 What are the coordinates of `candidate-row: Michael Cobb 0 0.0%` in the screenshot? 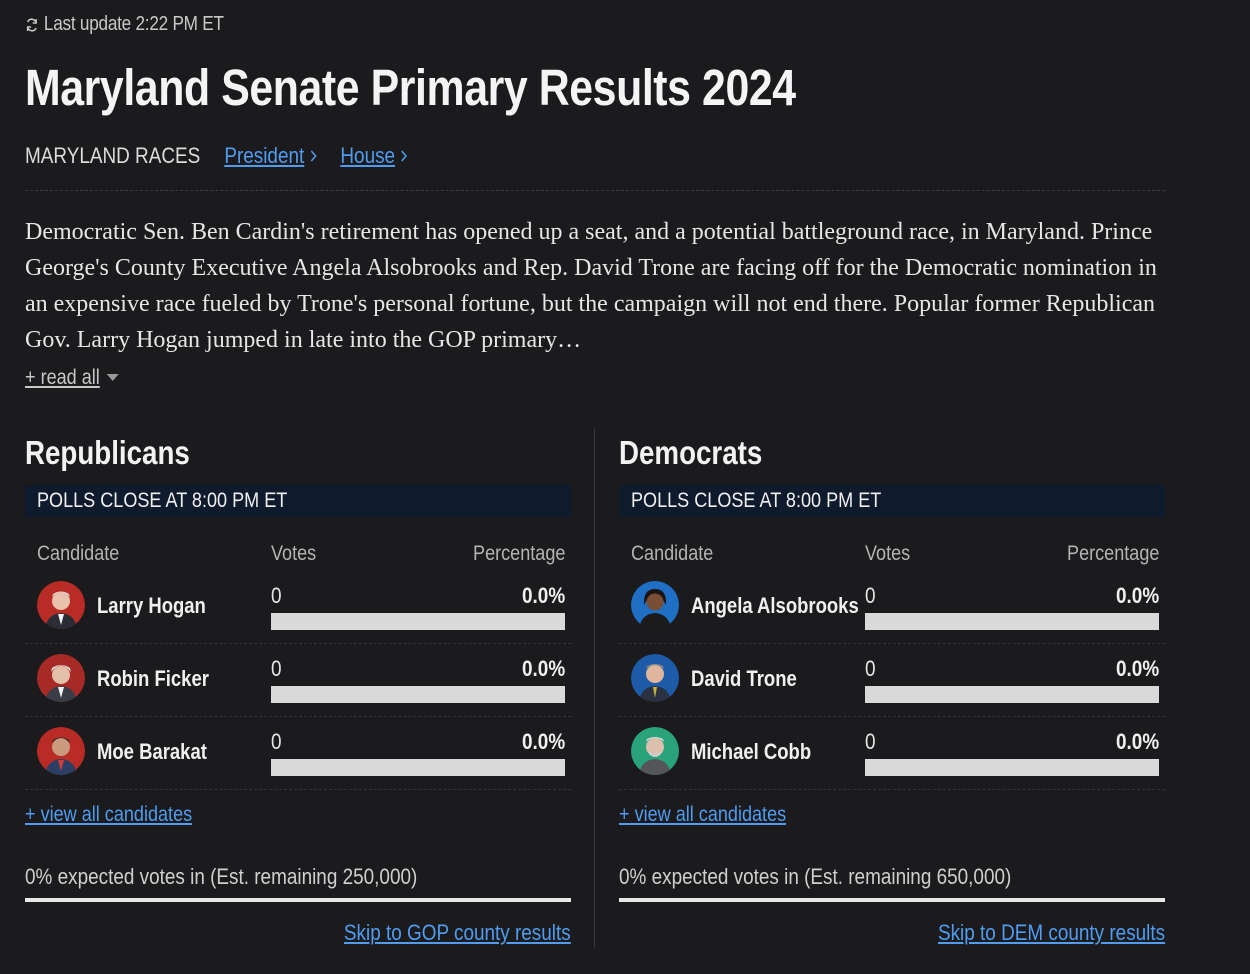 It's located at (892, 753).